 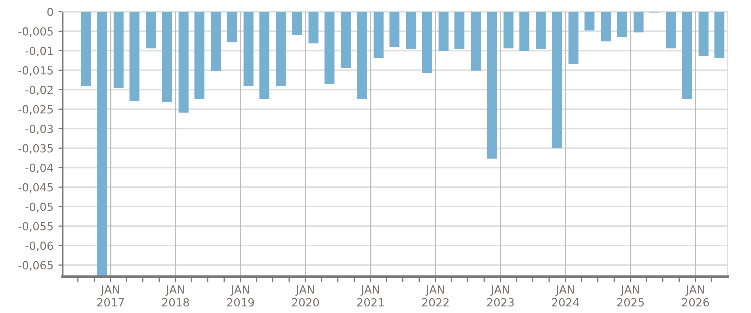 What do you see at coordinates (240, 296) in the screenshot?
I see `x-tick-label: JAN 2019` at bounding box center [240, 296].